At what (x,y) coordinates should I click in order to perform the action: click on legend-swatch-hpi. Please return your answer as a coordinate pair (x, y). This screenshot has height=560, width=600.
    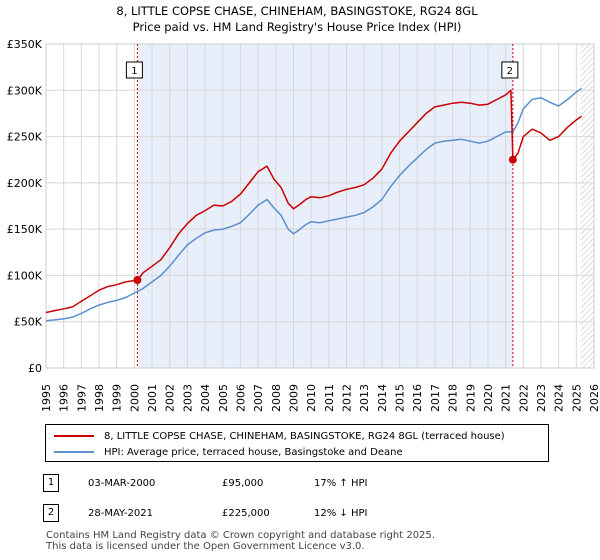
    Looking at the image, I should click on (74, 452).